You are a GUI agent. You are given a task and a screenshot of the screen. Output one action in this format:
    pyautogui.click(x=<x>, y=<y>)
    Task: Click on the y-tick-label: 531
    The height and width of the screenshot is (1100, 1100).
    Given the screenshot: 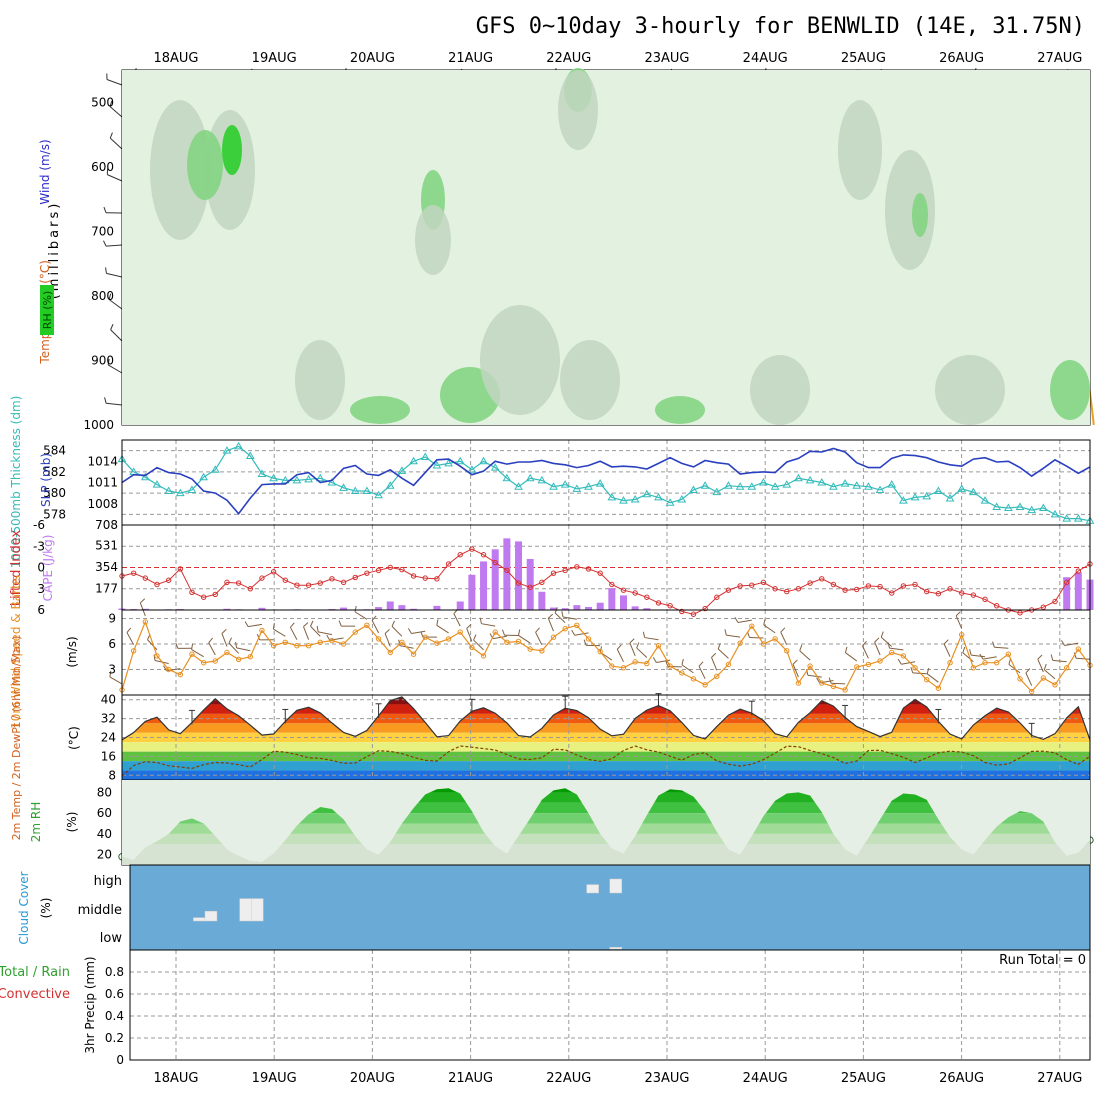 What is the action you would take?
    pyautogui.click(x=106, y=546)
    